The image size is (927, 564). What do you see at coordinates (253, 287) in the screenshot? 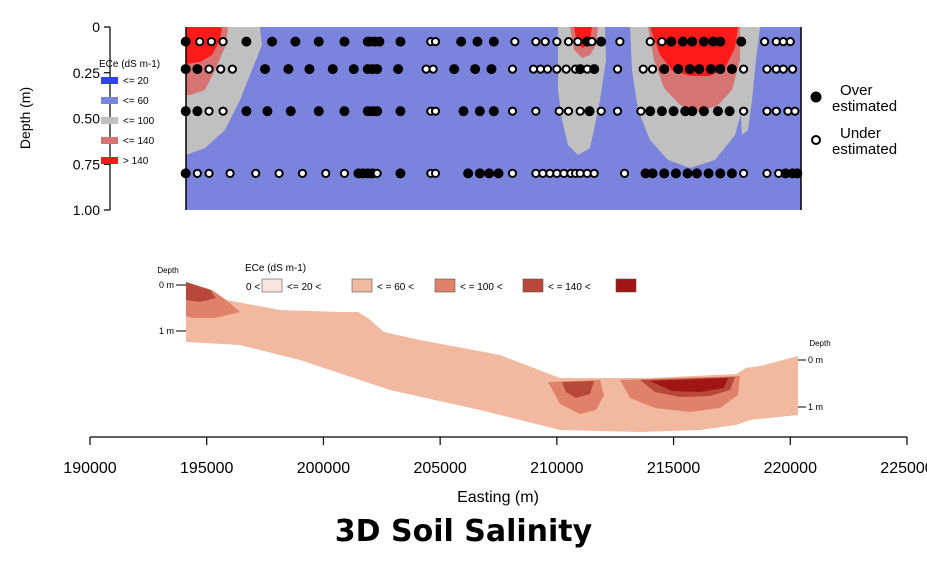
I see `legend-prefix: 0 <` at bounding box center [253, 287].